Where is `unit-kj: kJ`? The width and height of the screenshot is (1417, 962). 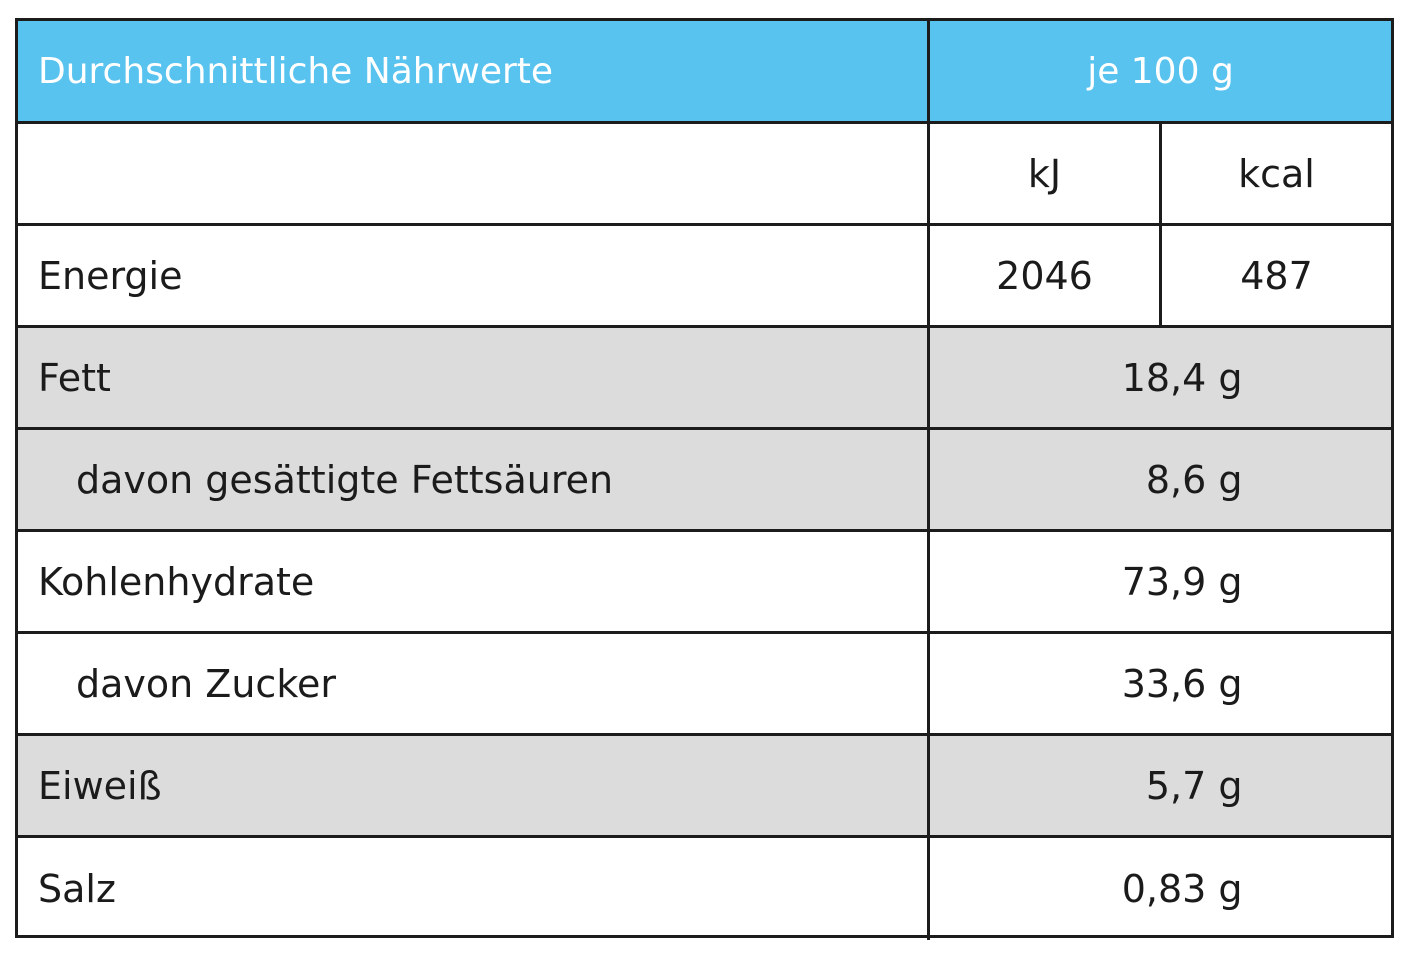
unit-kj: kJ is located at coordinates (1046, 175).